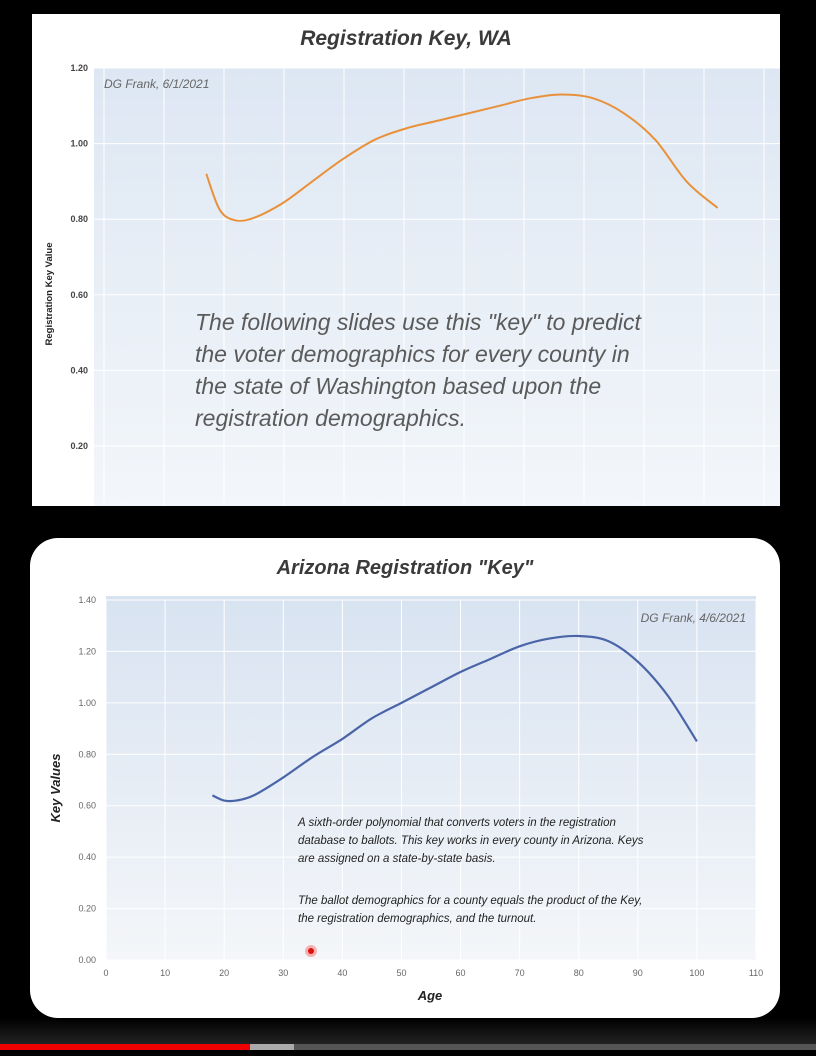 The height and width of the screenshot is (1056, 816). What do you see at coordinates (79, 68) in the screenshot?
I see `wa-y-tick-label: 1.20` at bounding box center [79, 68].